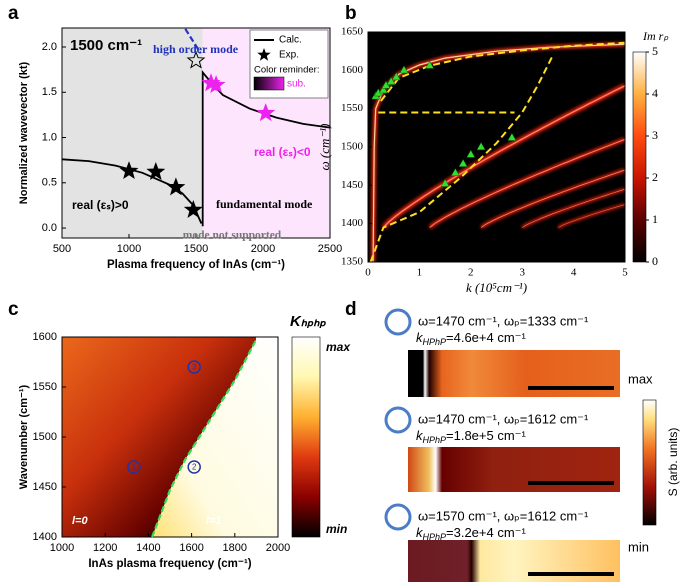  I want to click on y-tick-label: 1.5, so click(49, 92).